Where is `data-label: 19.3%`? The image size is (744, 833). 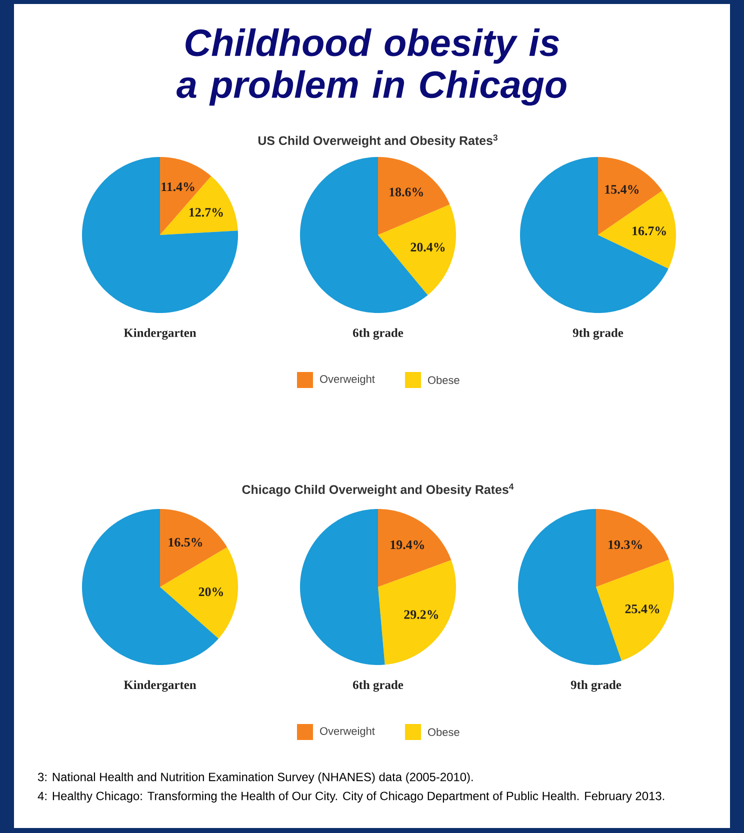
data-label: 19.3% is located at coordinates (625, 545).